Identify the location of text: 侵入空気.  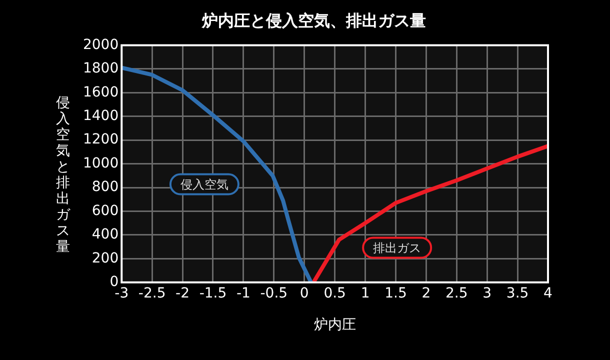
(204, 184).